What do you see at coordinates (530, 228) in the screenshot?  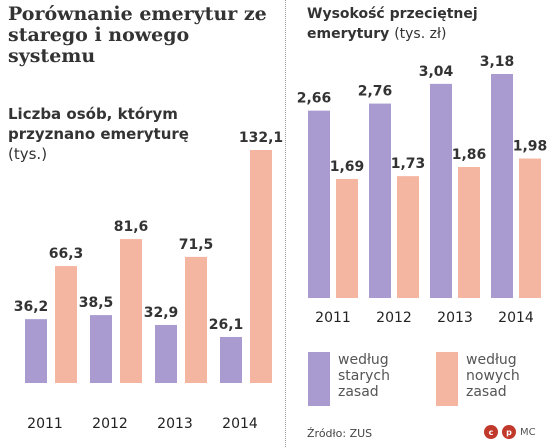 I see `right-bar-new-2014` at bounding box center [530, 228].